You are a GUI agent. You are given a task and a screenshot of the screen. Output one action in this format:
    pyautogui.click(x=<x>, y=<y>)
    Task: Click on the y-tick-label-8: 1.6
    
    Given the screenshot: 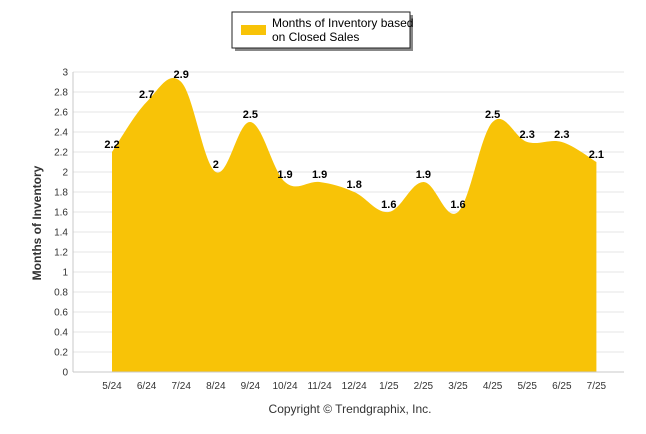 What is the action you would take?
    pyautogui.click(x=61, y=213)
    